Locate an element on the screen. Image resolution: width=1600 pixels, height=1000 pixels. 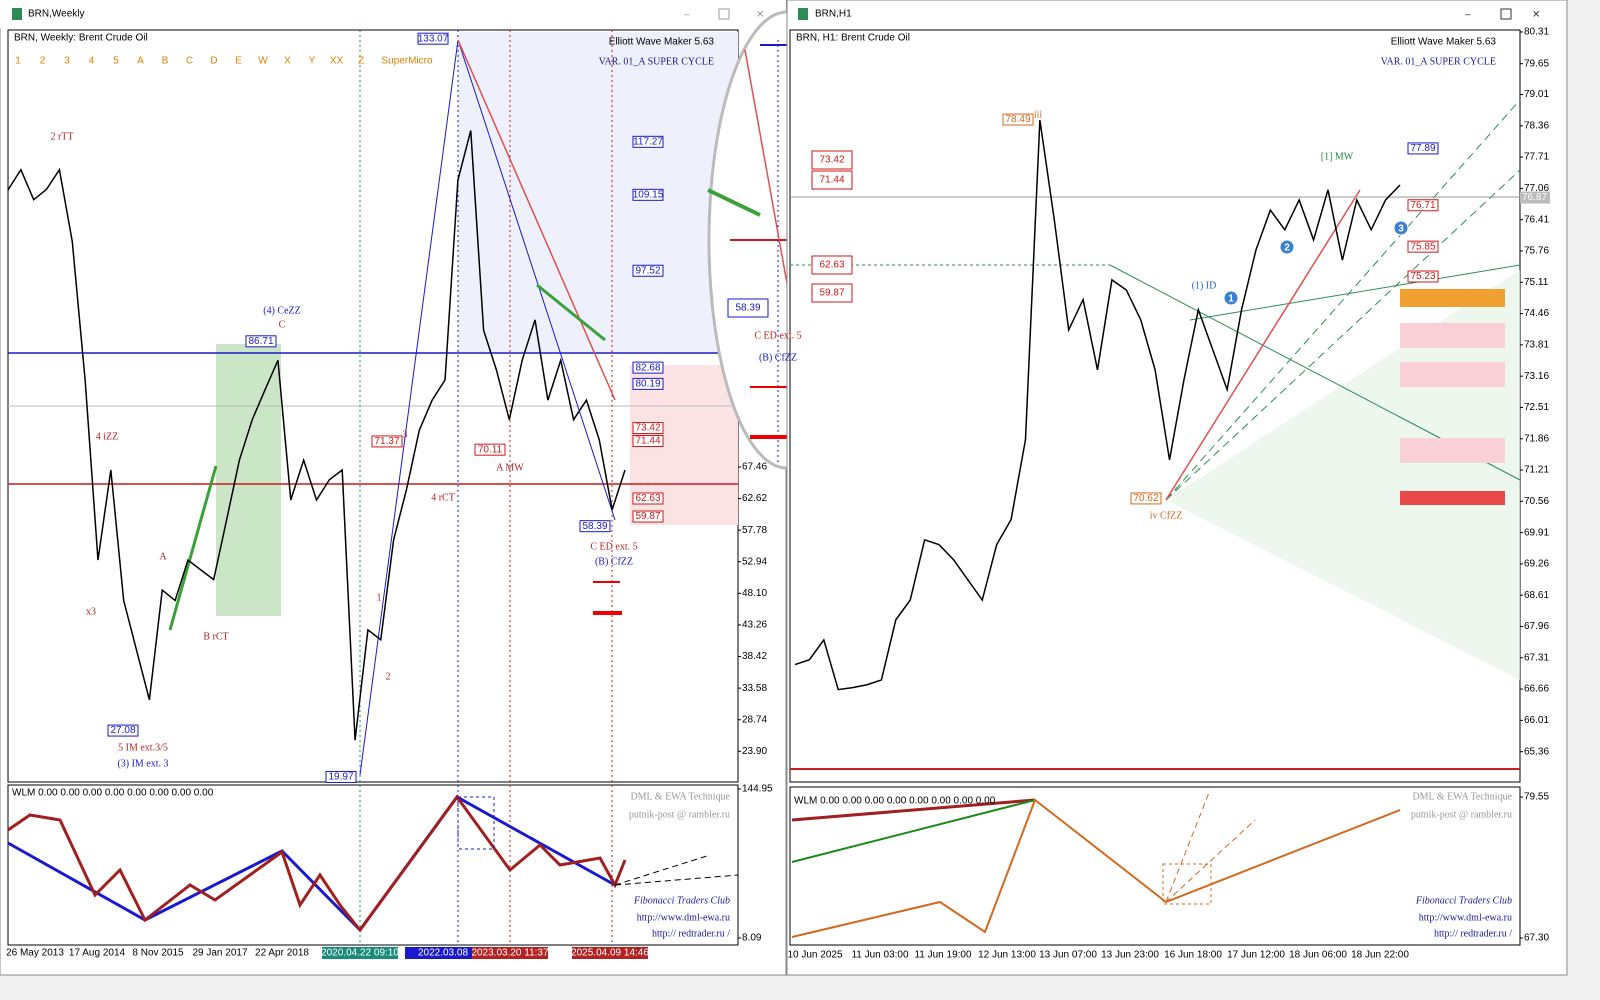
y-tick-label: 28.74 is located at coordinates (754, 719).